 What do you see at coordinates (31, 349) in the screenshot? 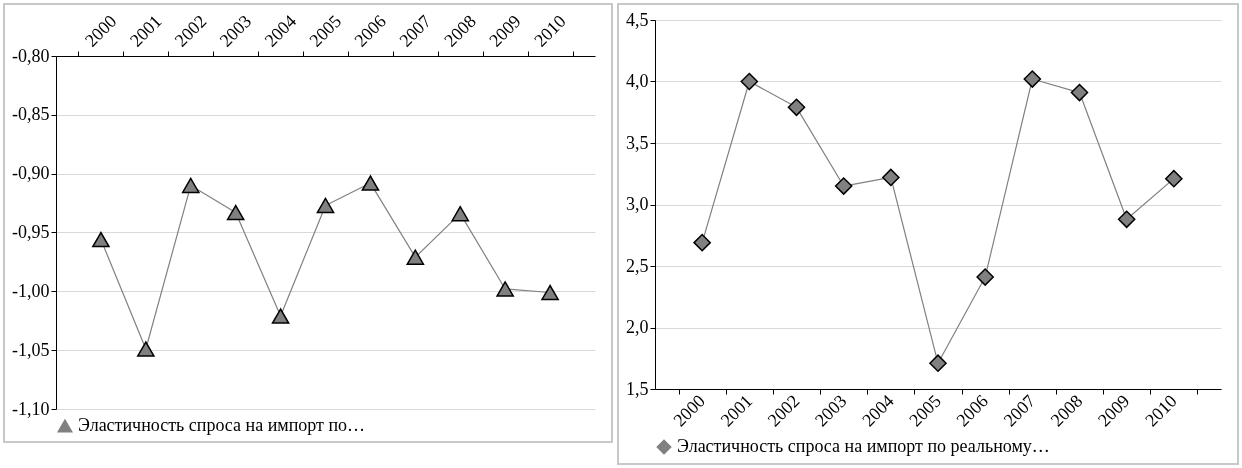
I see `y-tick-label: -1,05` at bounding box center [31, 349].